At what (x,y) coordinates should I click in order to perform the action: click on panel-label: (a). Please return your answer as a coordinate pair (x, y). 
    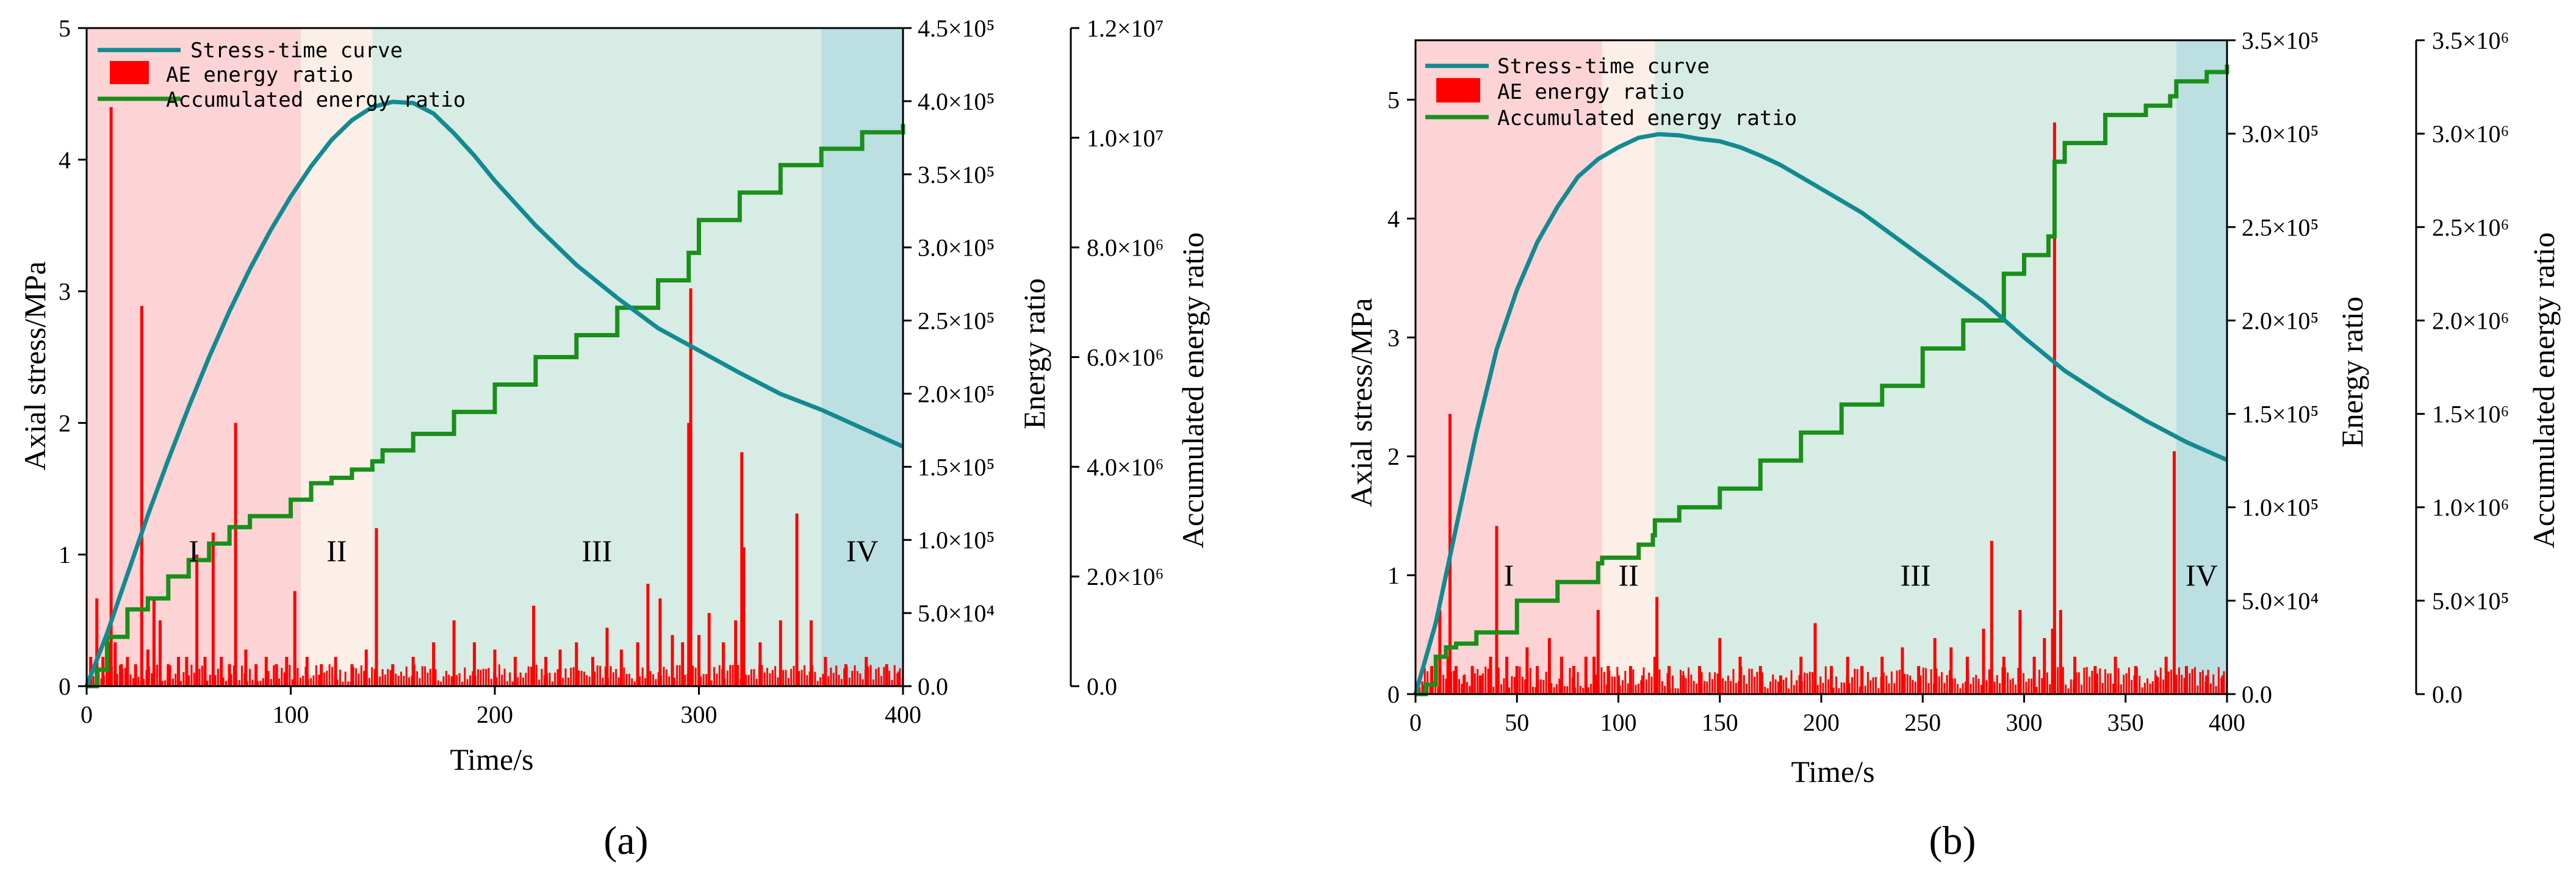
    Looking at the image, I should click on (625, 841).